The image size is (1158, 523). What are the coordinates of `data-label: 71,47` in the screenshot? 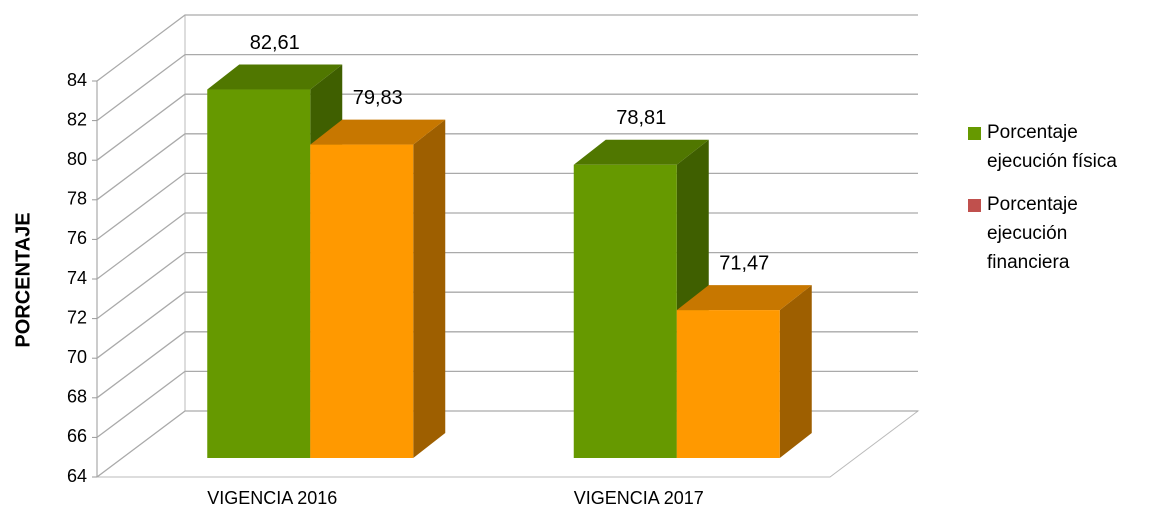 It's located at (744, 263).